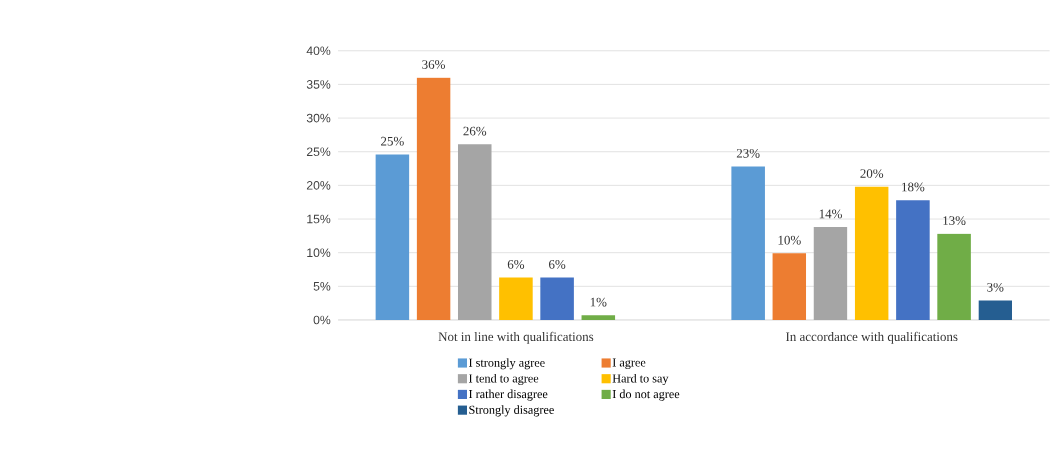  Describe the element at coordinates (318, 51) in the screenshot. I see `y-tick-label: 40%` at that location.